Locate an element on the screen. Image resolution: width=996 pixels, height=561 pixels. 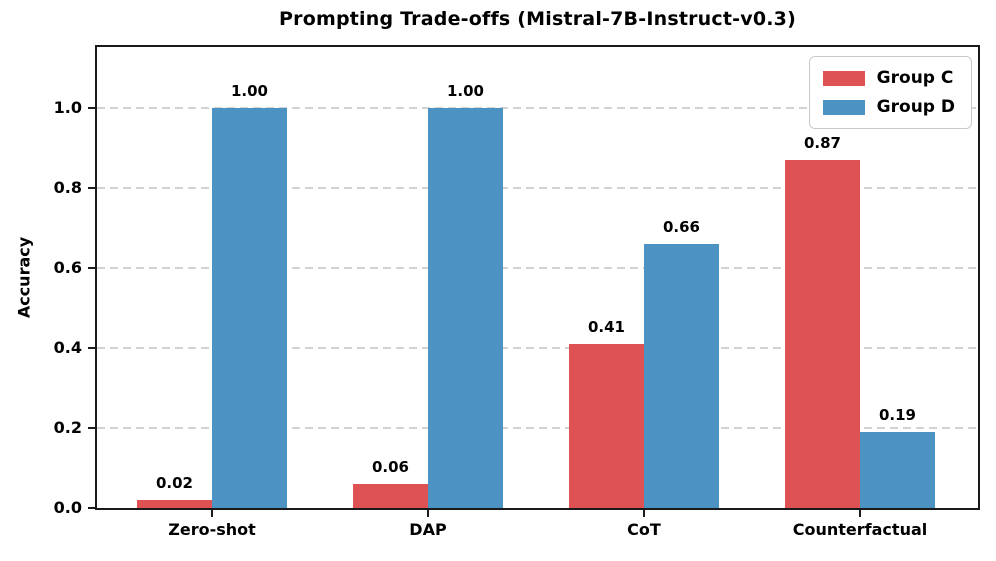
gridline-0.4 is located at coordinates (537, 348).